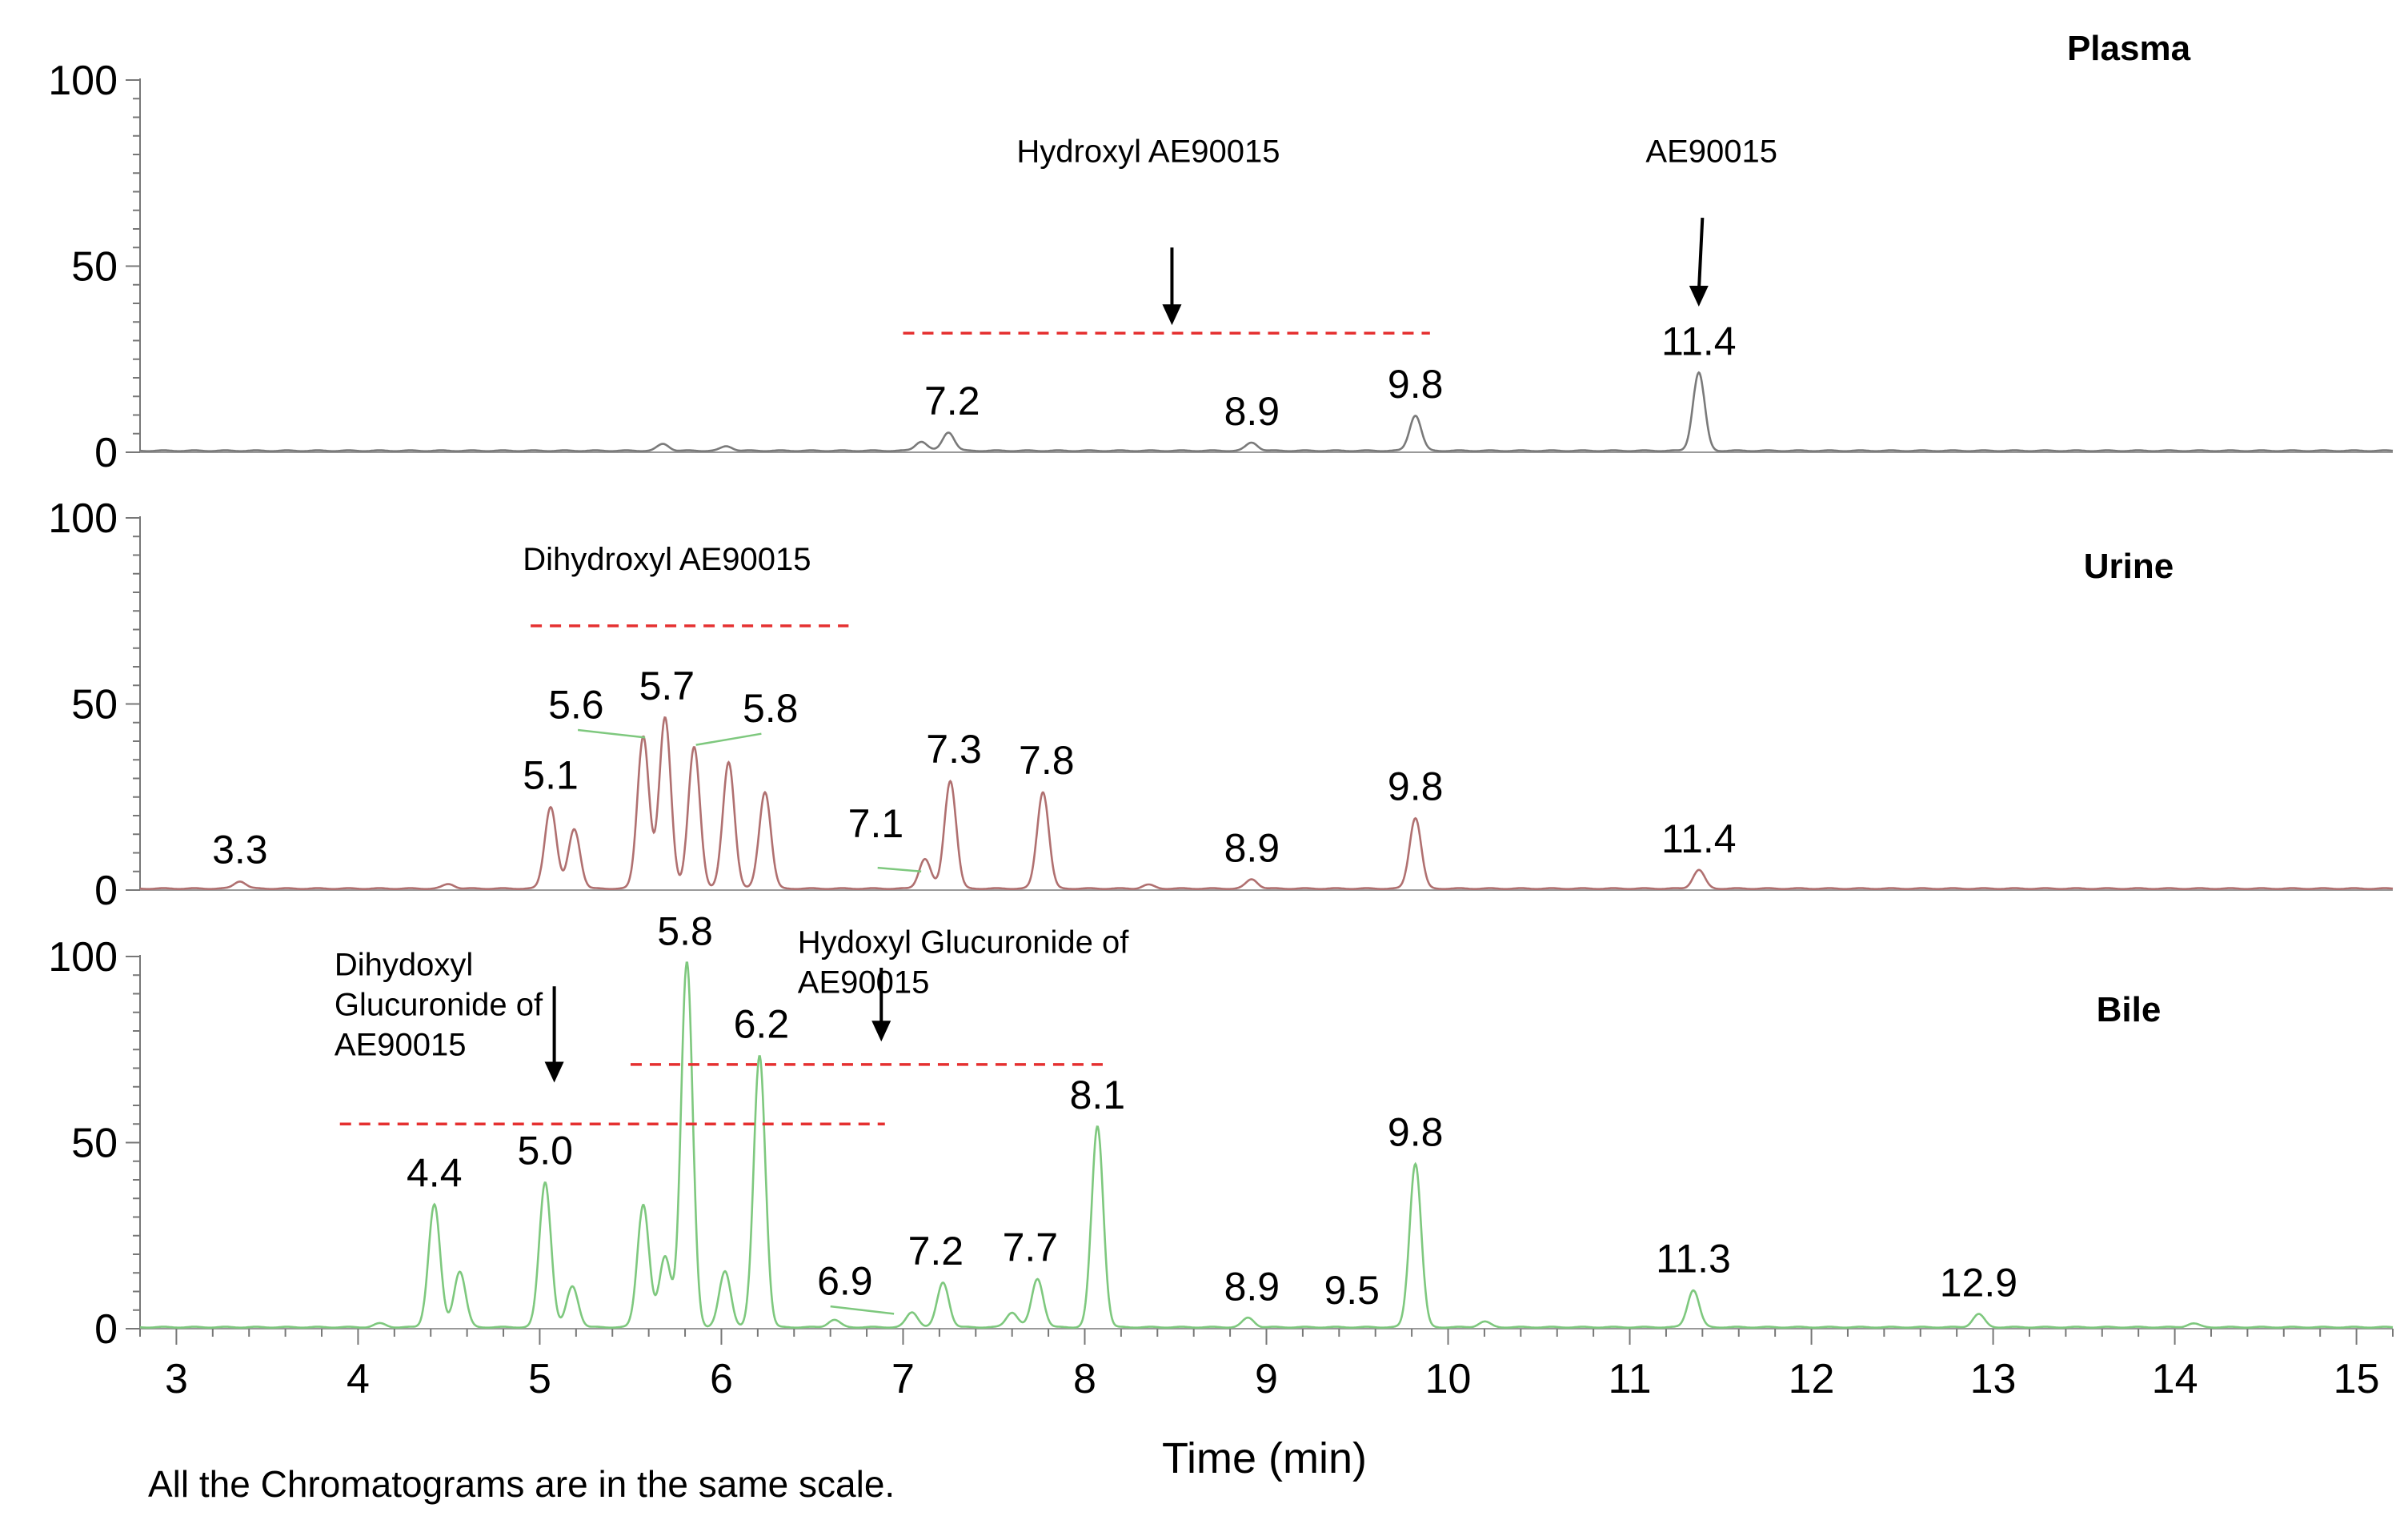 The image size is (2408, 1516). I want to click on urine-peak-label: 5.1, so click(551, 775).